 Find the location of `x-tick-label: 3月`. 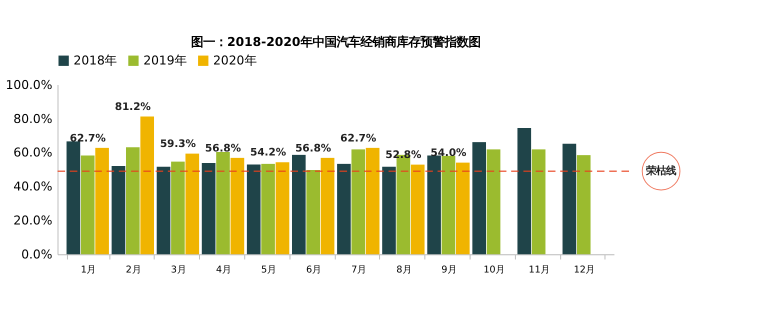

x-tick-label: 3月 is located at coordinates (178, 270).